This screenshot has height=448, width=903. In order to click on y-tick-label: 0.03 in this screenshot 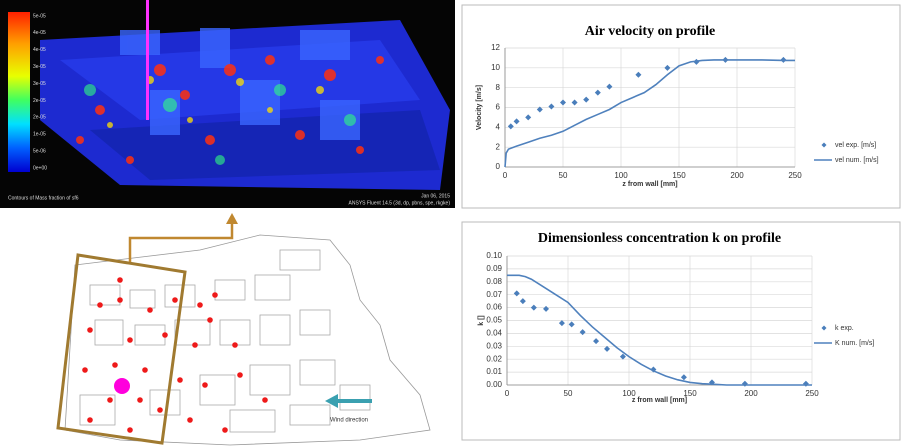, I will do `click(494, 345)`.